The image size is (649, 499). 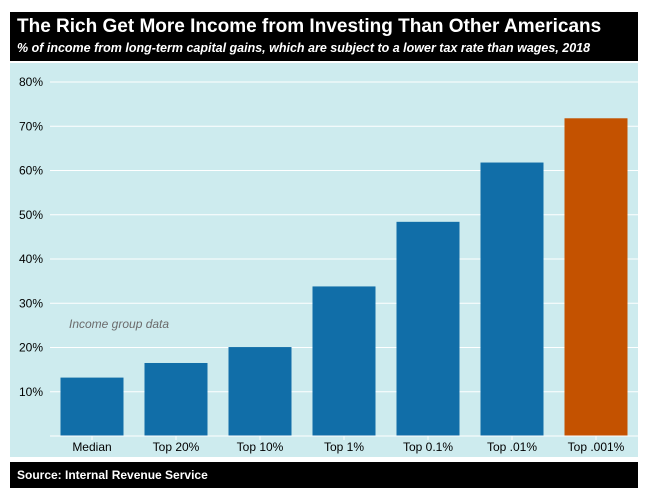 What do you see at coordinates (31, 392) in the screenshot?
I see `y-tick-label: 10%` at bounding box center [31, 392].